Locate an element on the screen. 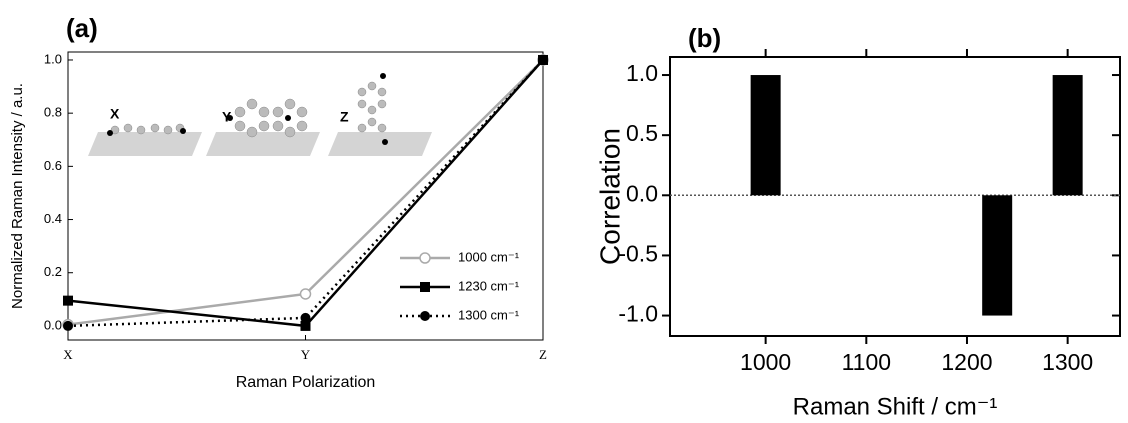 This screenshot has width=1128, height=423. inset-label: Y is located at coordinates (227, 117).